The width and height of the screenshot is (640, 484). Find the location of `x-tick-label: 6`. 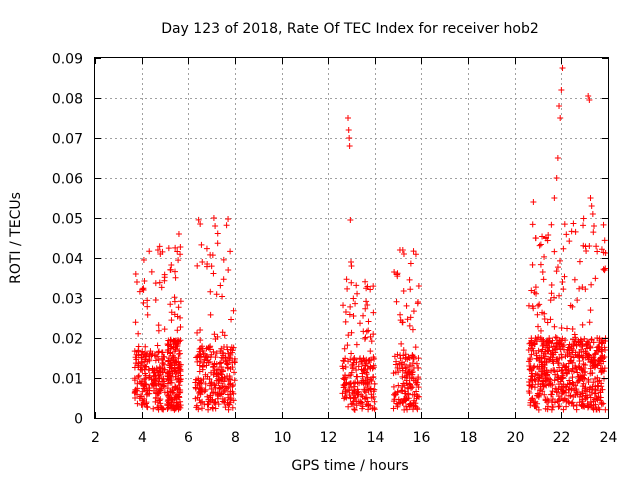

x-tick-label: 6 is located at coordinates (188, 438).